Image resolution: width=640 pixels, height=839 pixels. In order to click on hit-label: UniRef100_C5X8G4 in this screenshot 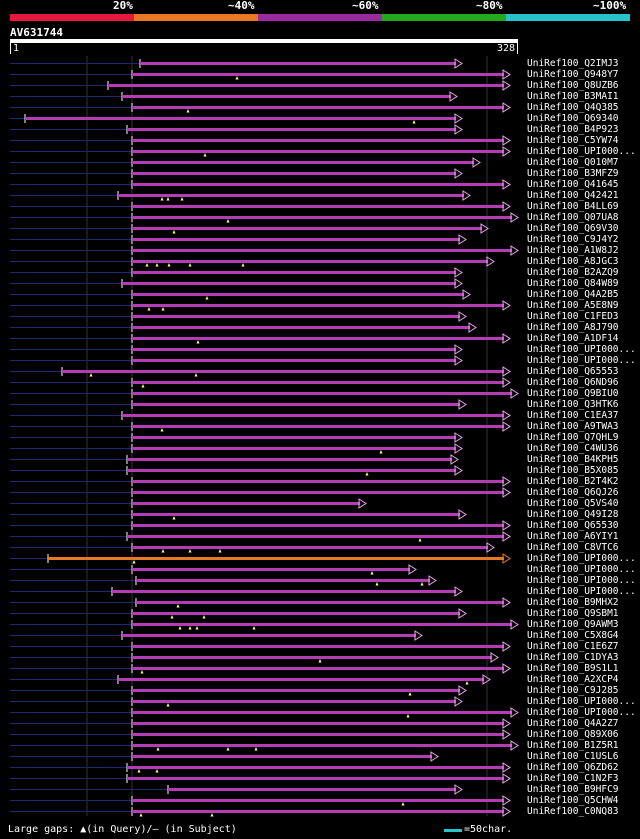, I will do `click(573, 635)`.